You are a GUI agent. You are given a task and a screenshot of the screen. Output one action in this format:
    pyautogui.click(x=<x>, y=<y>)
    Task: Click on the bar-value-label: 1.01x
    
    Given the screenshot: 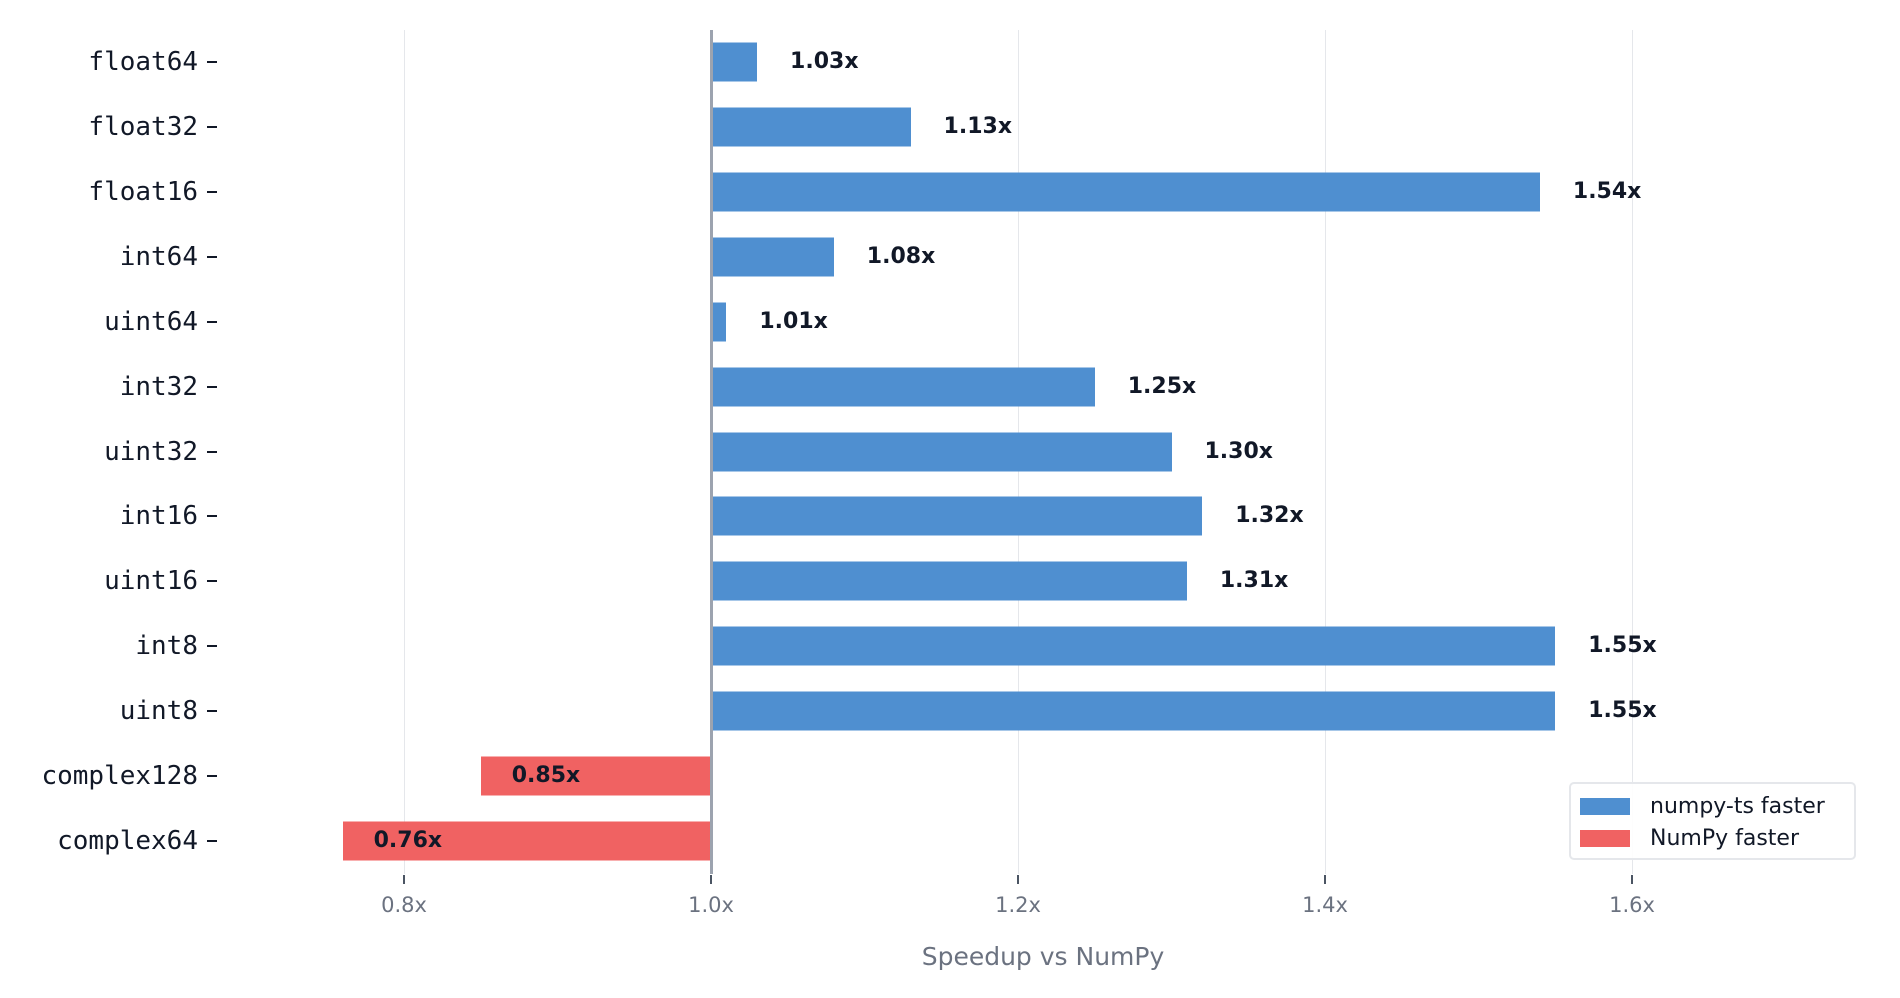 What is the action you would take?
    pyautogui.click(x=793, y=321)
    